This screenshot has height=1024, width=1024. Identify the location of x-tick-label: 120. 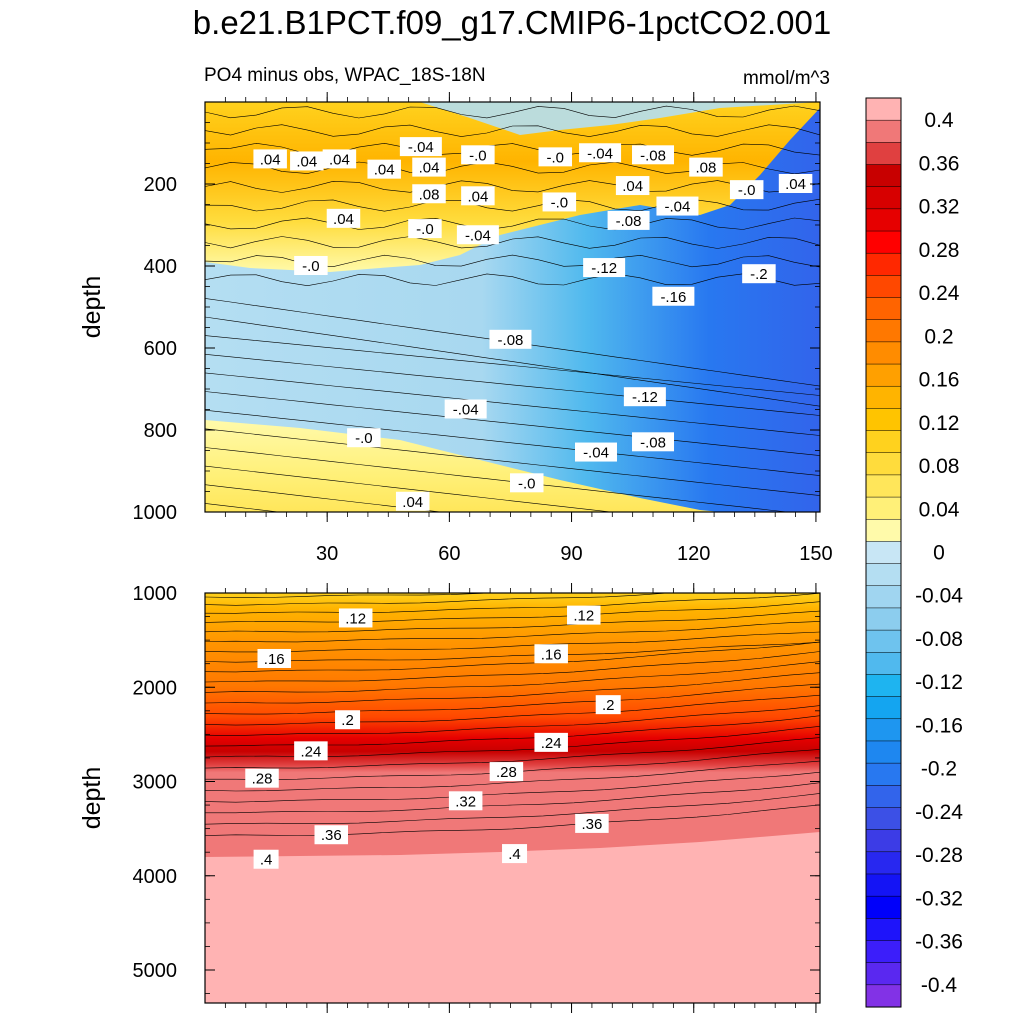
(693, 554).